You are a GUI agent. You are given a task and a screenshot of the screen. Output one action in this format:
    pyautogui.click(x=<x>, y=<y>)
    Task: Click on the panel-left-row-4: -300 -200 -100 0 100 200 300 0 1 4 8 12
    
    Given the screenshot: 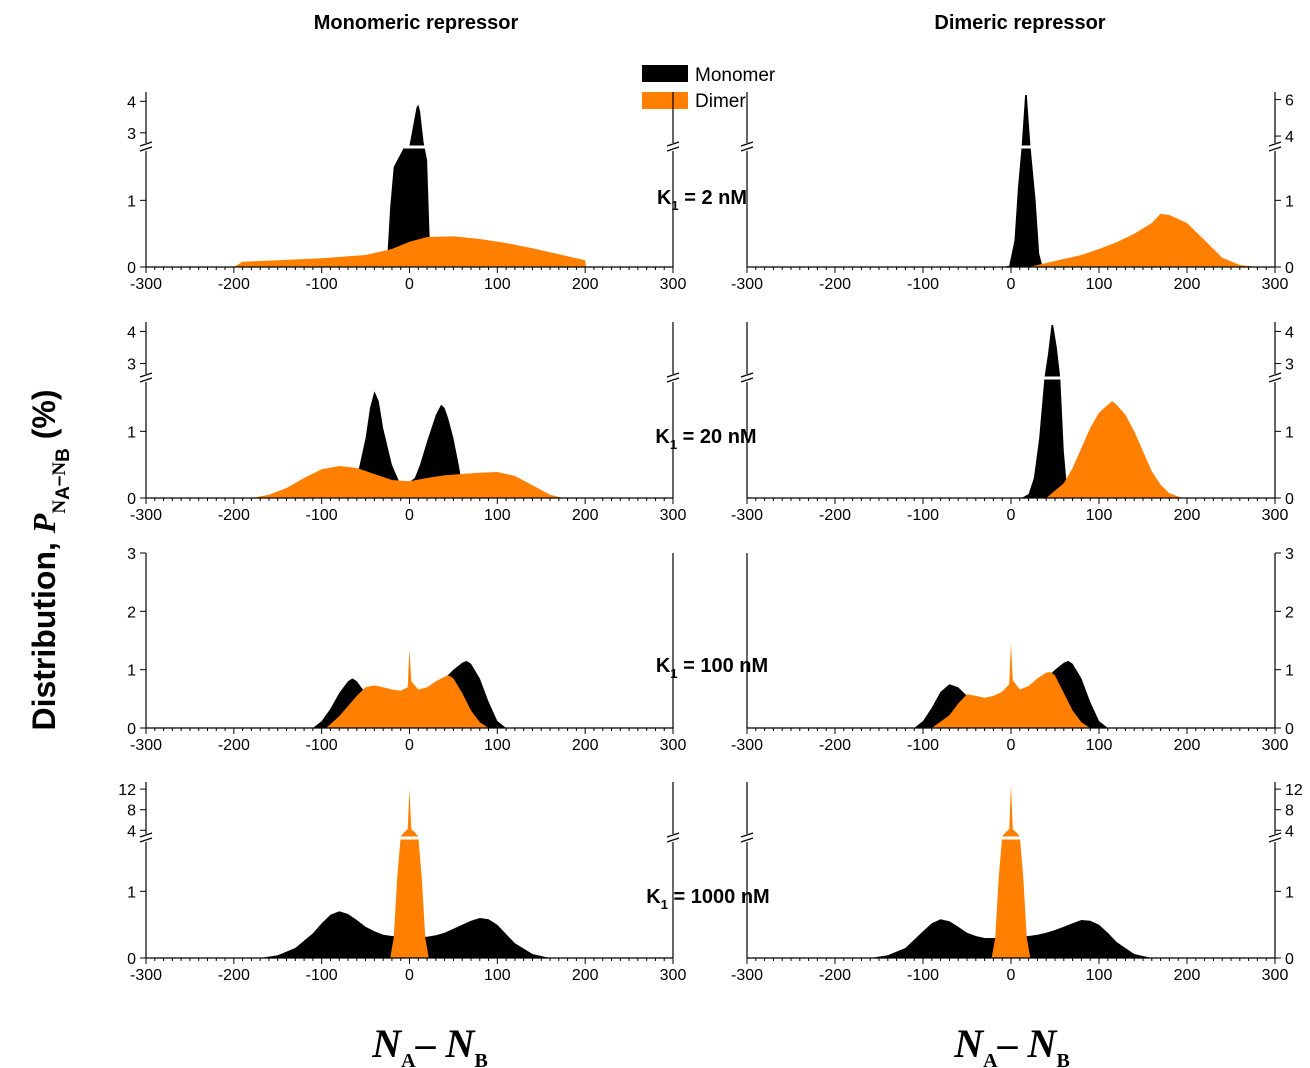 What is the action you would take?
    pyautogui.click(x=402, y=883)
    